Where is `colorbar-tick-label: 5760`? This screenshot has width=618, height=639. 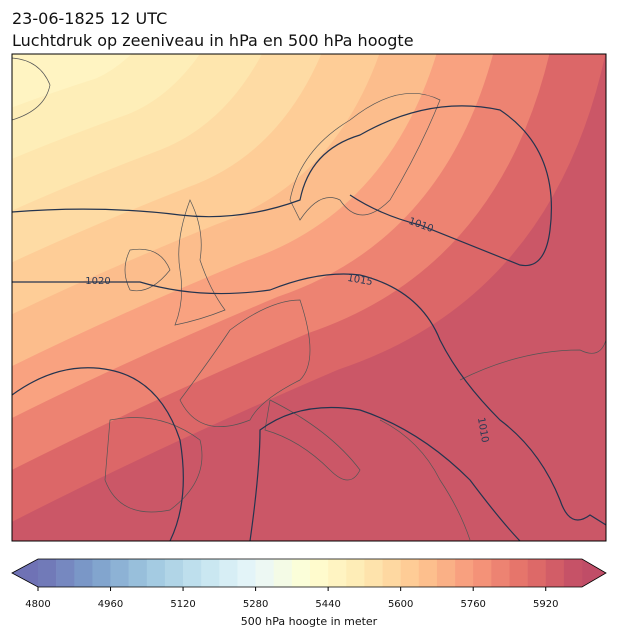
colorbar-tick-label: 5760 is located at coordinates (472, 604).